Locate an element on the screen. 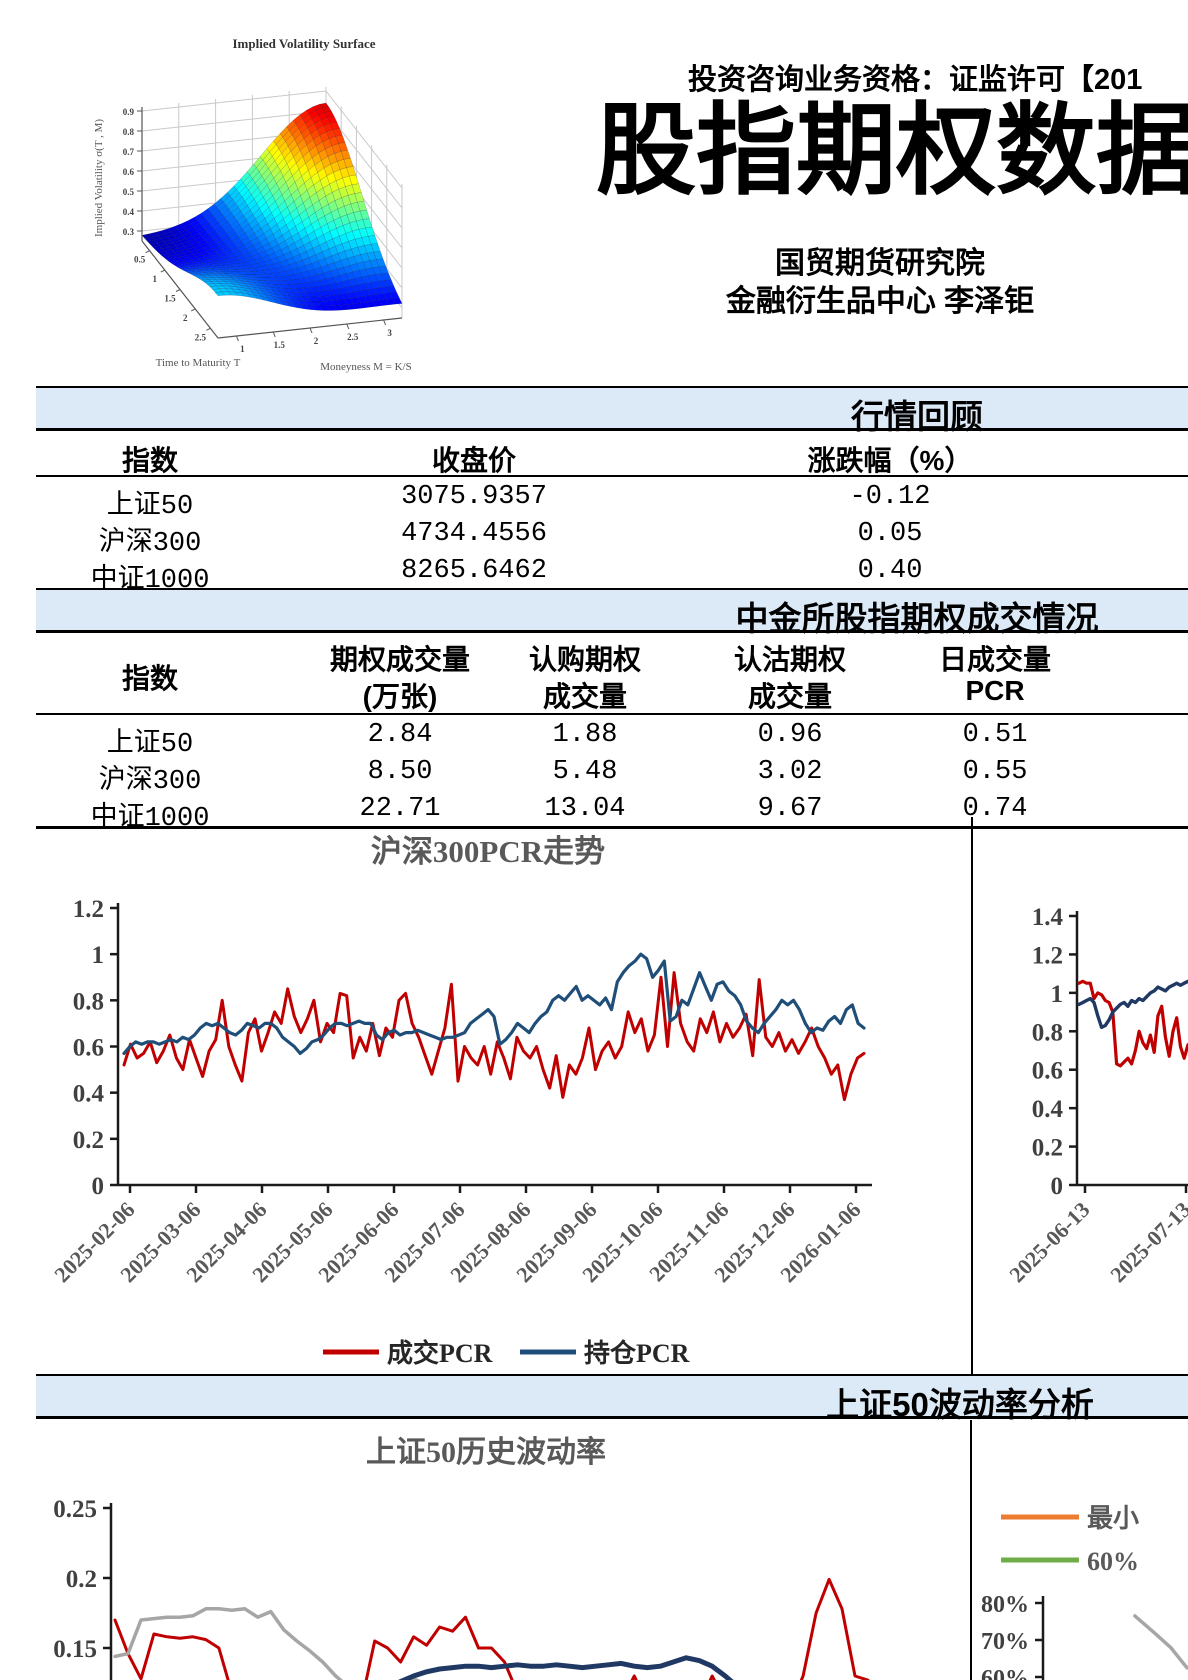 The width and height of the screenshot is (1188, 1680). svg-text: 0.25 is located at coordinates (75, 1509).